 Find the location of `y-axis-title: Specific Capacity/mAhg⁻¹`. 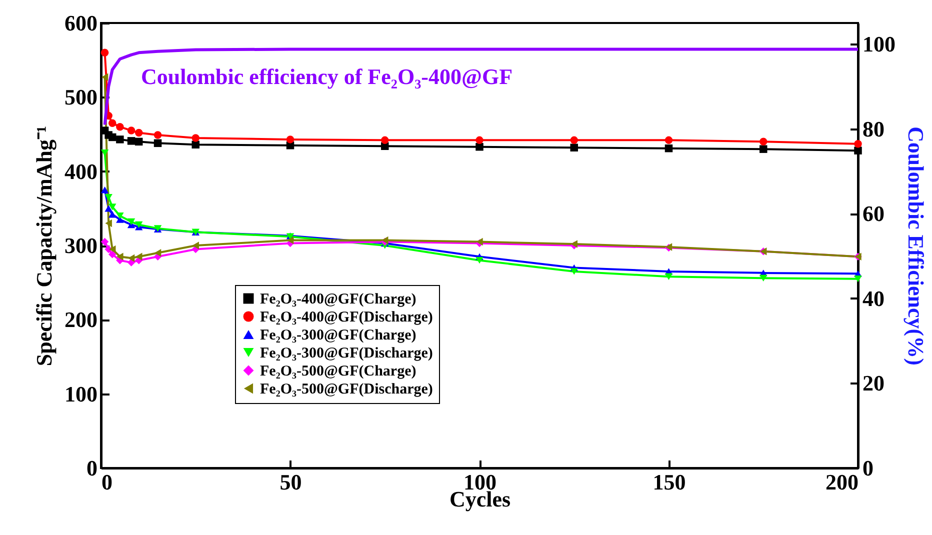

y-axis-title: Specific Capacity/mAhg⁻¹ is located at coordinates (44, 246).